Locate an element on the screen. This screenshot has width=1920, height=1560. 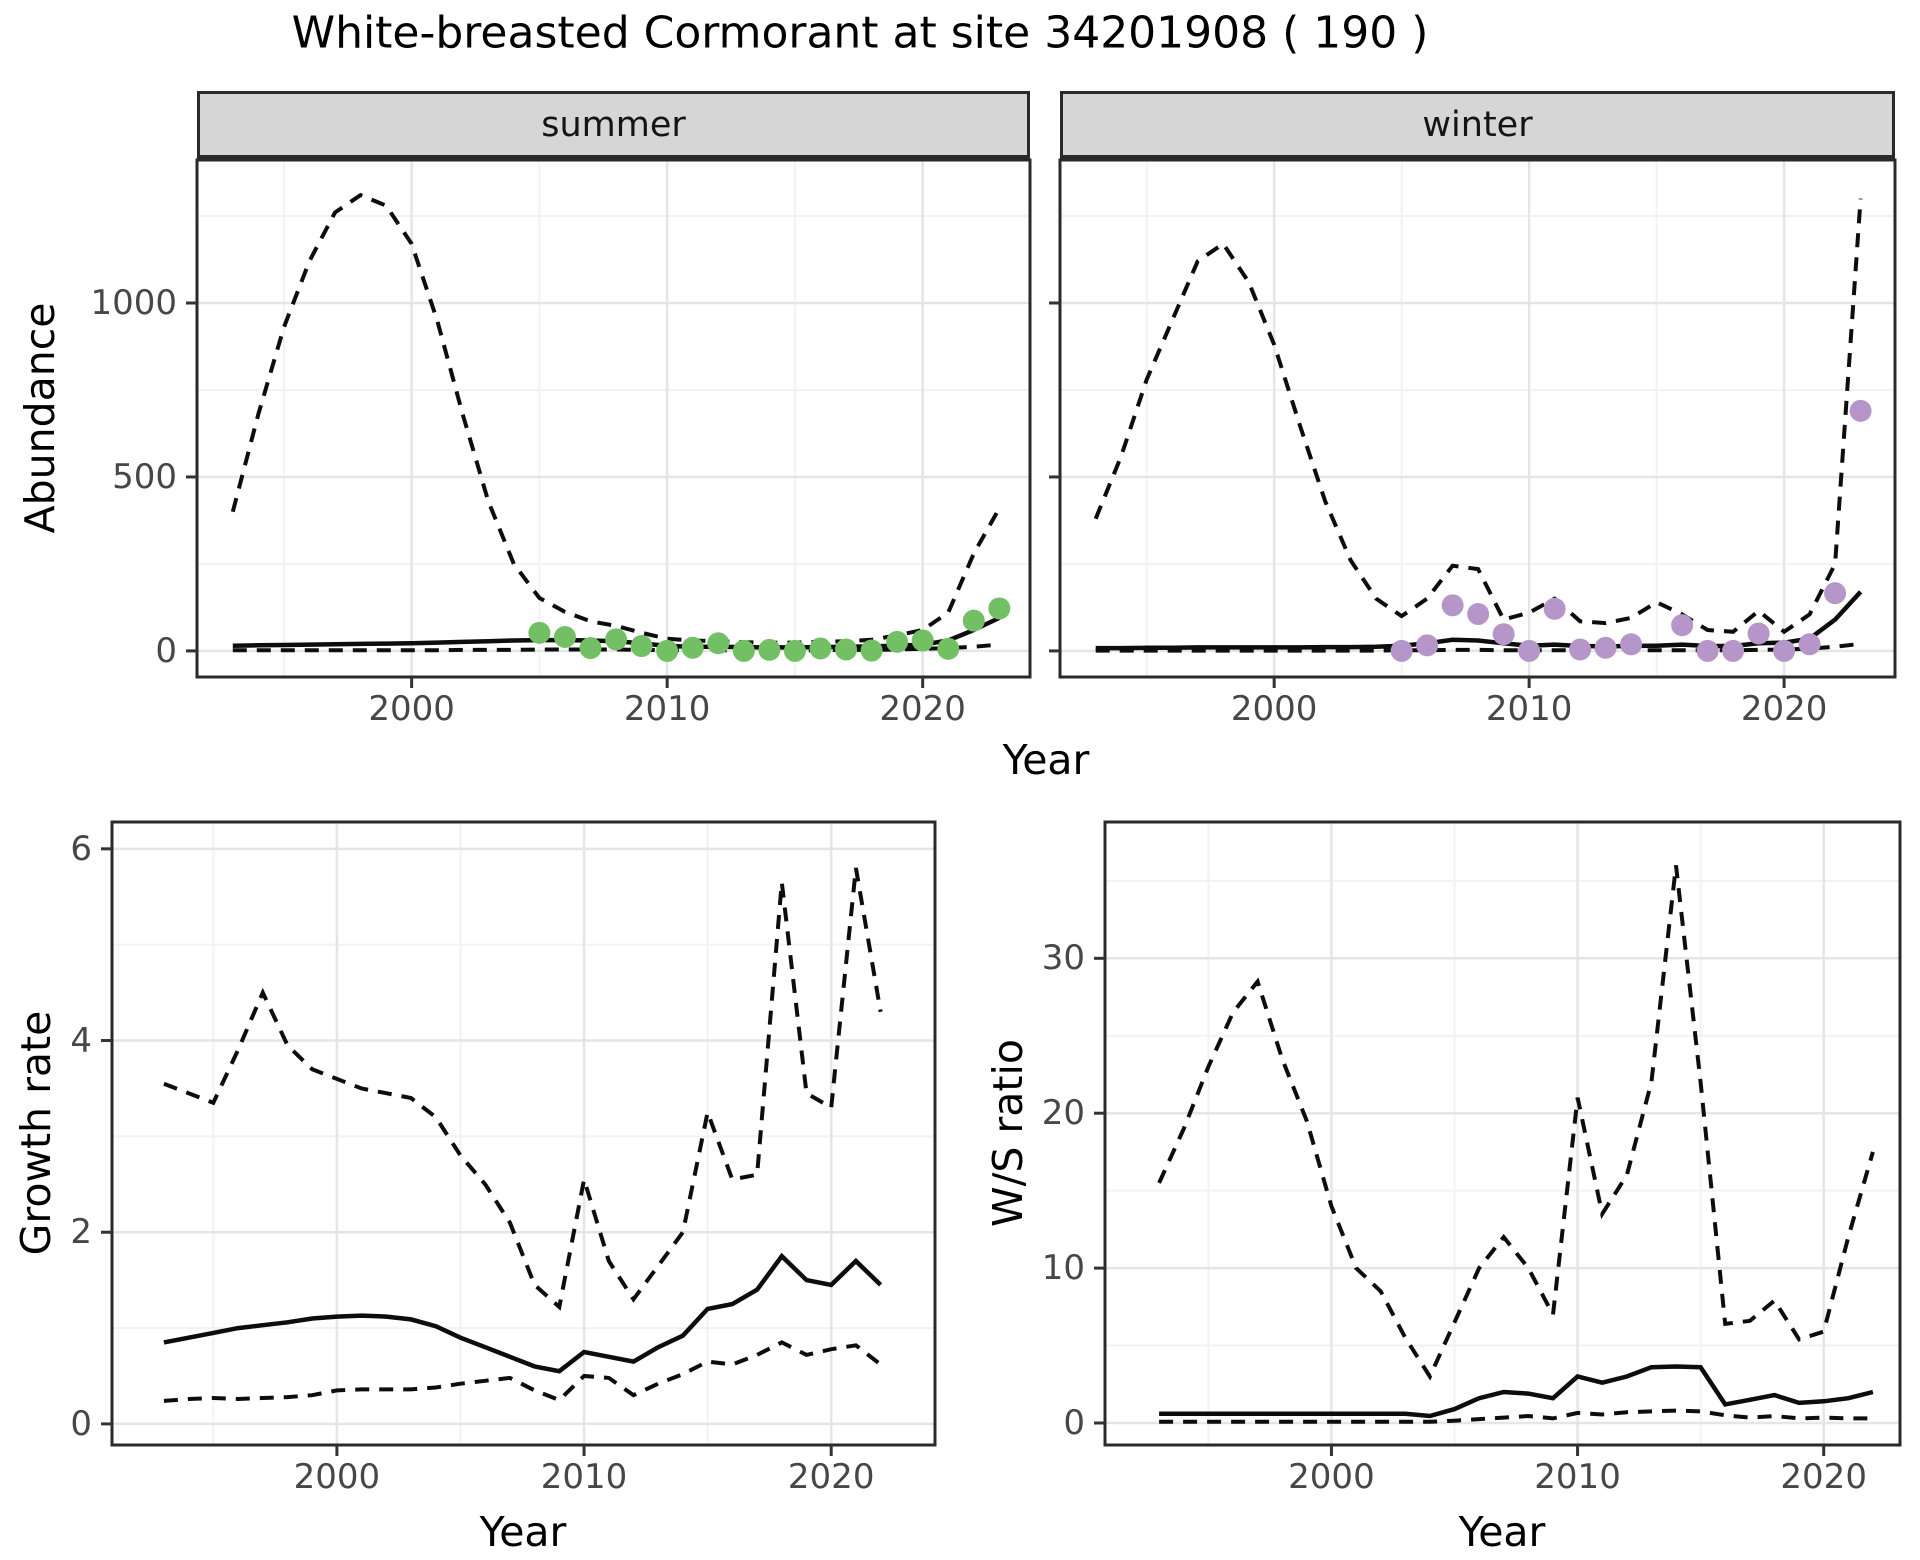
facet-strip-winter-label: winter is located at coordinates (1477, 124).